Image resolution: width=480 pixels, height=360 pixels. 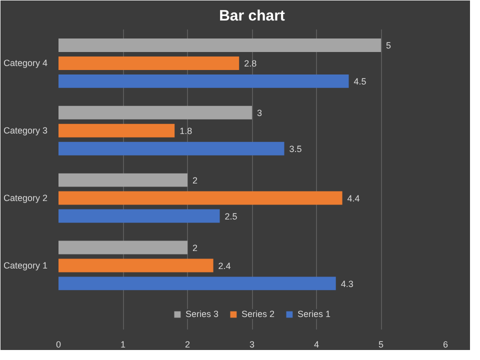 What do you see at coordinates (317, 345) in the screenshot?
I see `x-tick-label: 4` at bounding box center [317, 345].